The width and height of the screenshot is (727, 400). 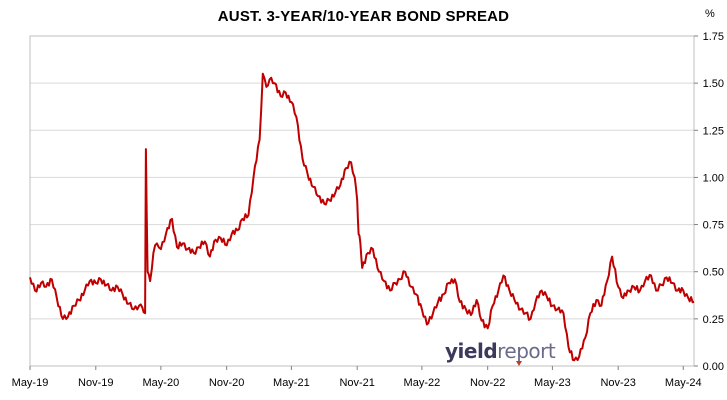 I want to click on chart-title: AUST. 3-YEAR/10-YEAR BOND SPREAD, so click(x=363, y=16).